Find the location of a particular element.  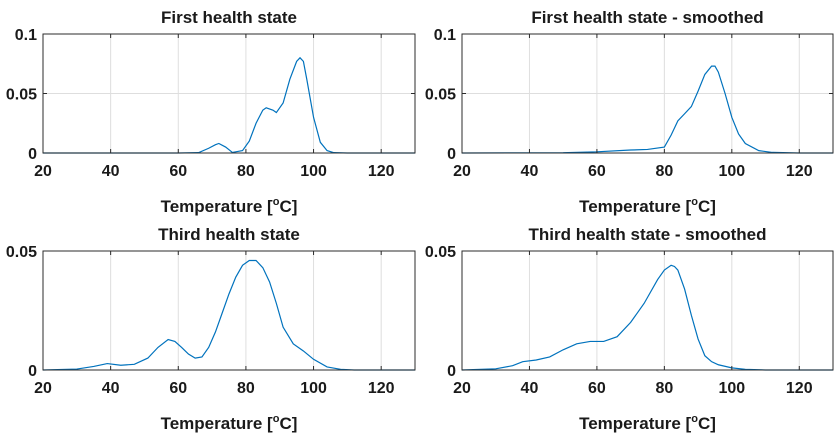

chart-title: Third health state is located at coordinates (229, 234).